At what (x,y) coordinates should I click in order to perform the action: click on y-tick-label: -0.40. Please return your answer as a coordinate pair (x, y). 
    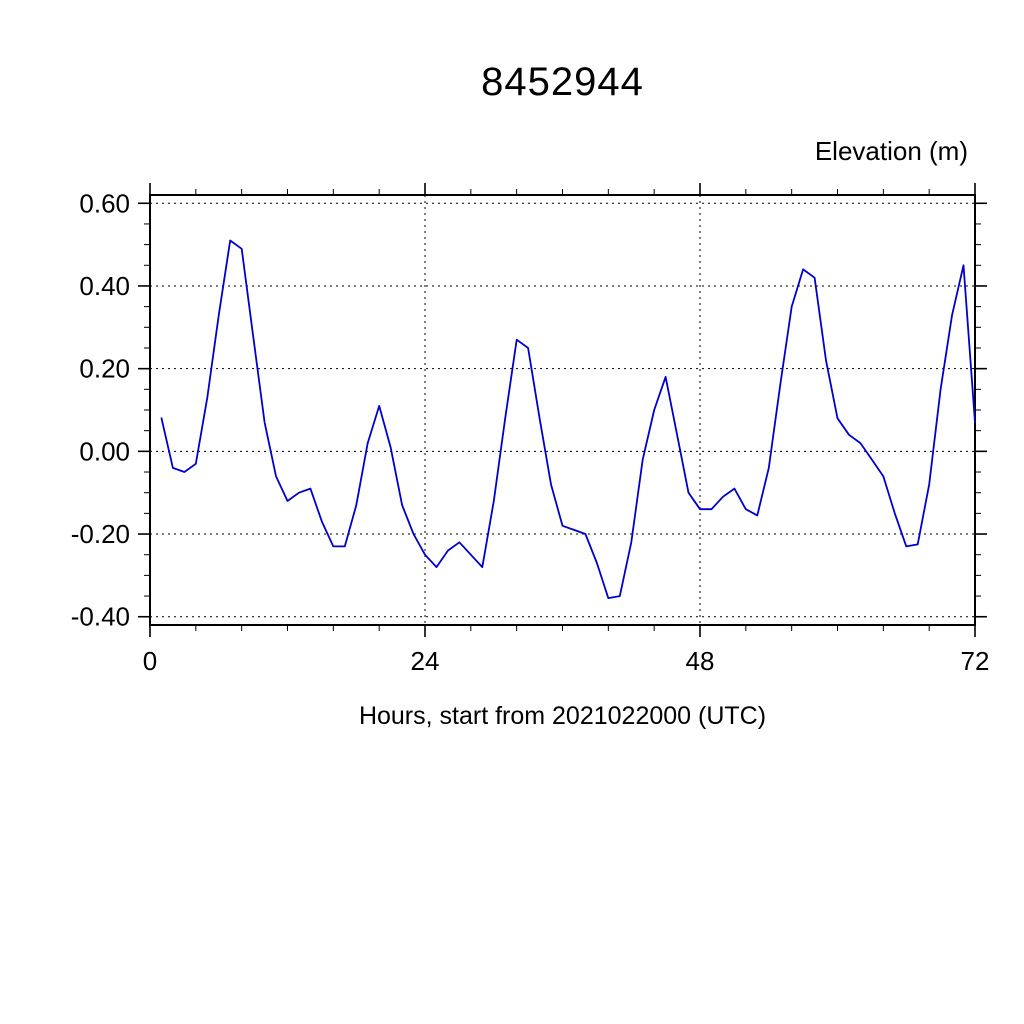
    Looking at the image, I should click on (100, 617).